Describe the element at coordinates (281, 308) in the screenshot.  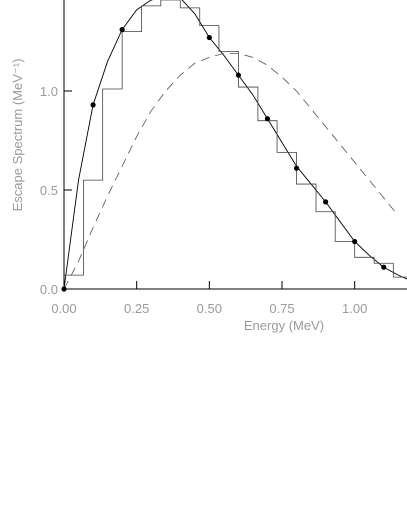
I see `x-tick-label: 0.75` at that location.